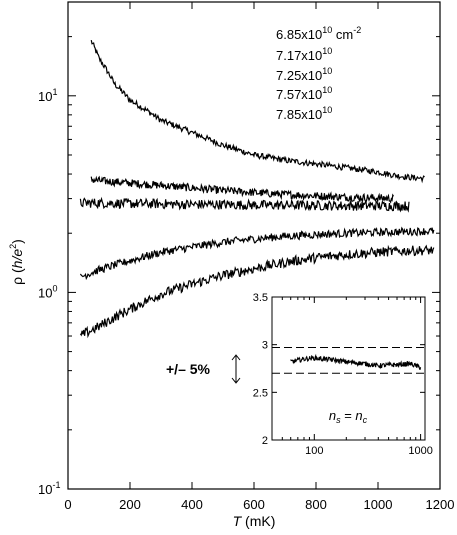 The height and width of the screenshot is (535, 457). I want to click on inset-series, so click(348, 360).